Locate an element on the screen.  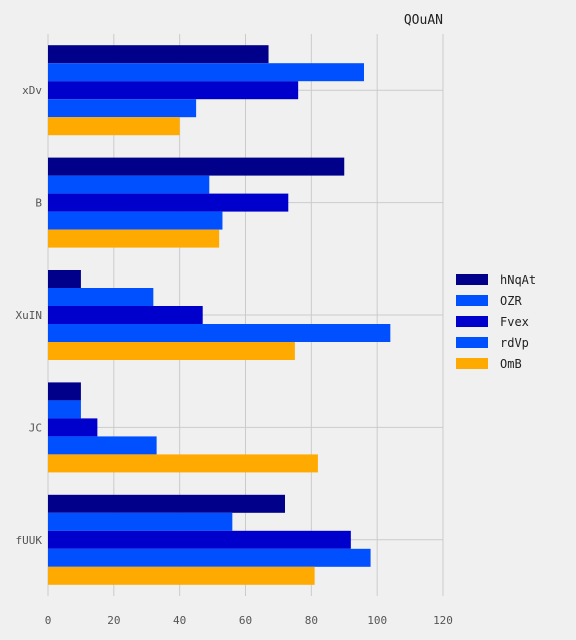
category-label: xDv is located at coordinates (32, 90).